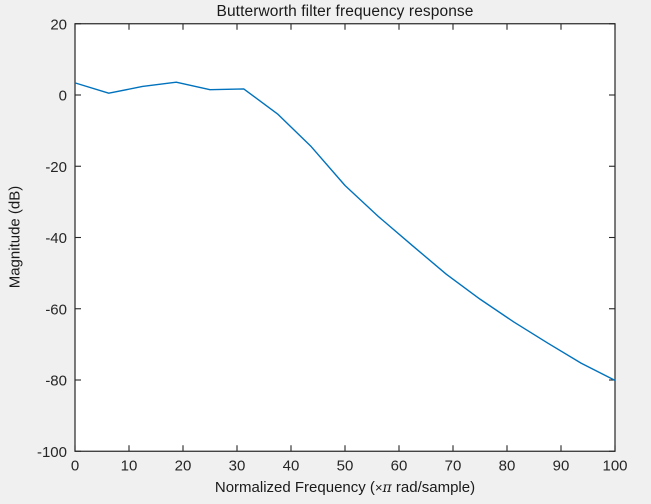 This screenshot has height=504, width=651. Describe the element at coordinates (378, 487) in the screenshot. I see `times-symbol: ×` at that location.